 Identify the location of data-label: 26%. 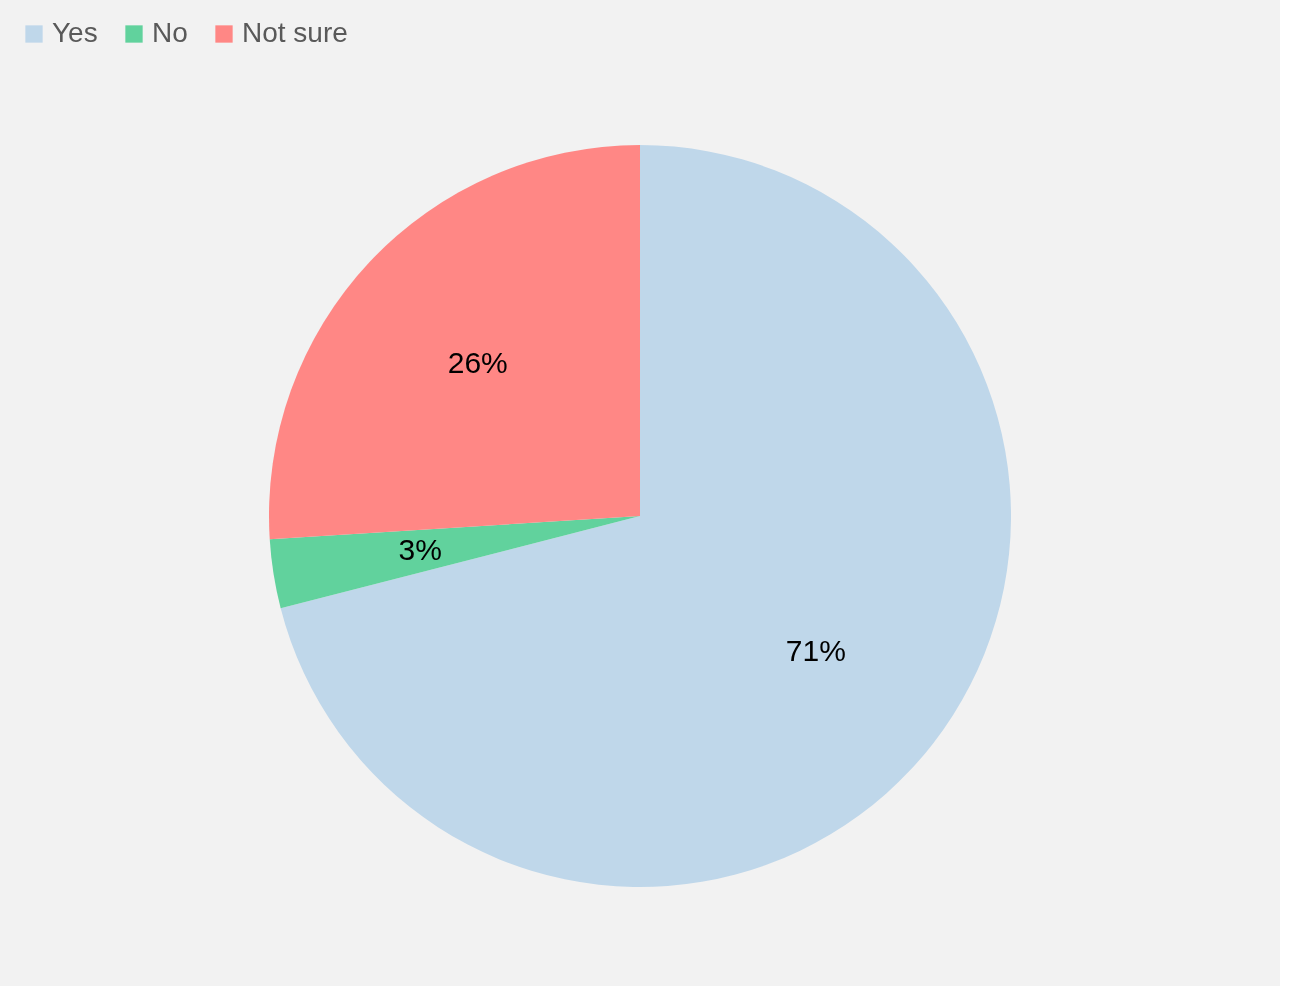
(477, 362).